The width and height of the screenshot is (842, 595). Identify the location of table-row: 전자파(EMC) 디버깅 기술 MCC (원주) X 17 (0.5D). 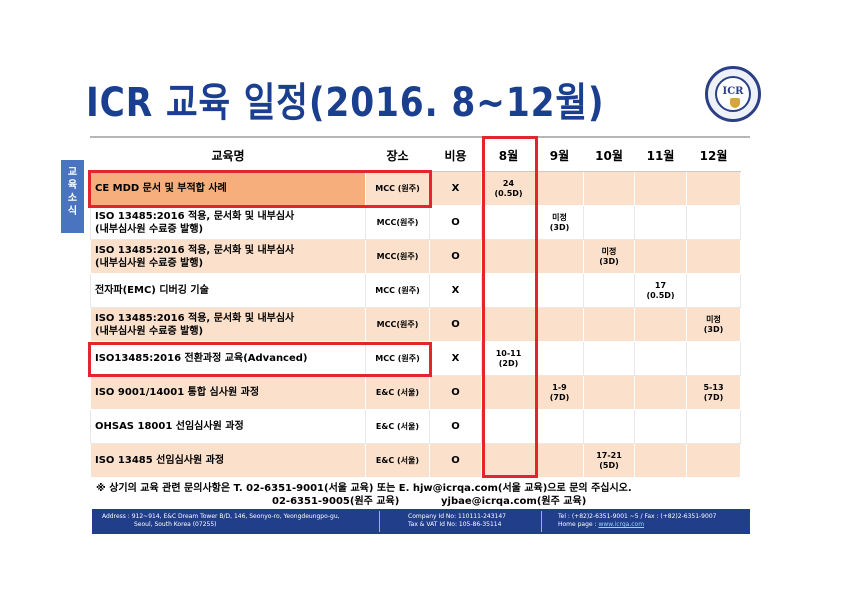
(415, 290).